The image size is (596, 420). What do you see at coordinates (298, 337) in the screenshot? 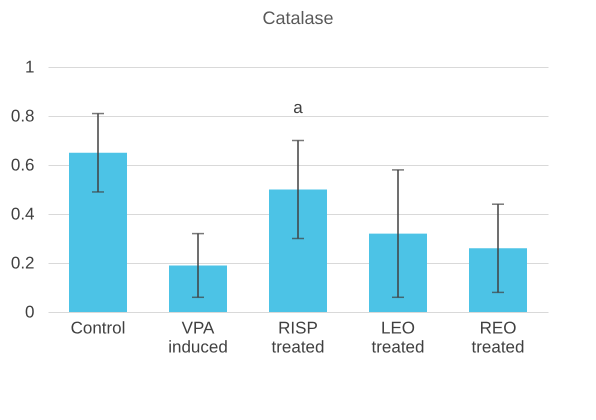
I see `x-tick-label: RISP treated` at bounding box center [298, 337].